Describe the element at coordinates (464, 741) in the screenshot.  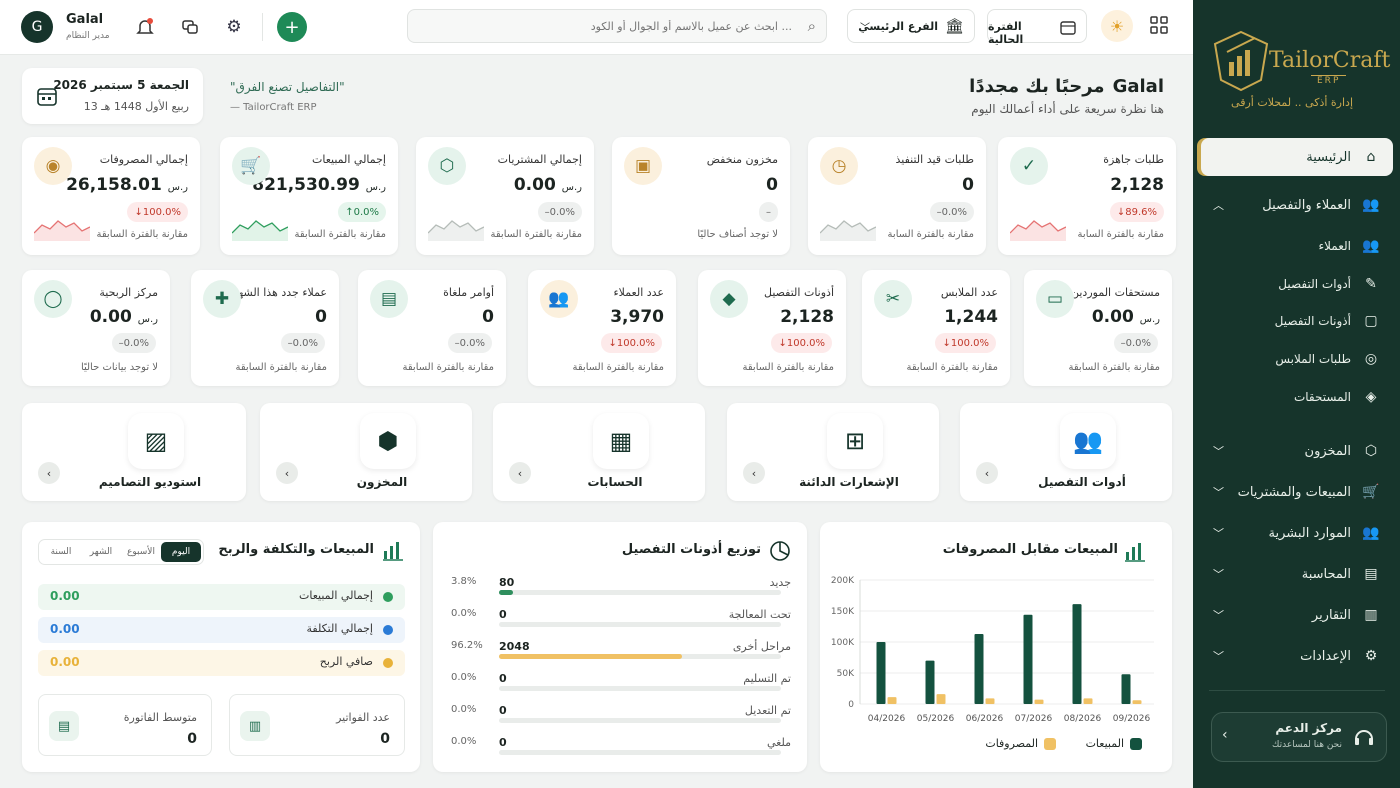
I see `row-percent: 0.0%` at that location.